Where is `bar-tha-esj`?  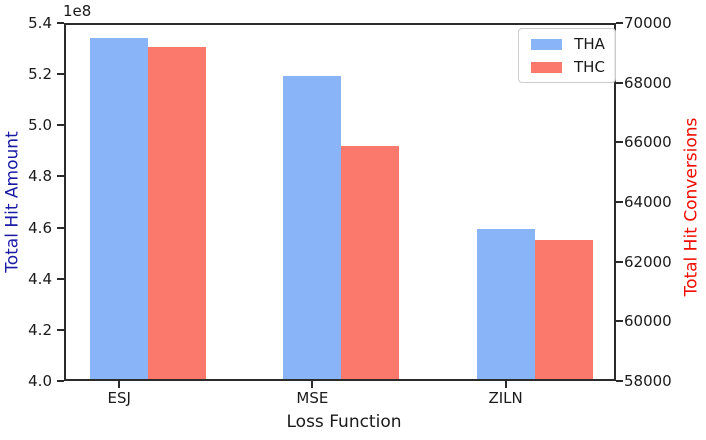 bar-tha-esj is located at coordinates (119, 208).